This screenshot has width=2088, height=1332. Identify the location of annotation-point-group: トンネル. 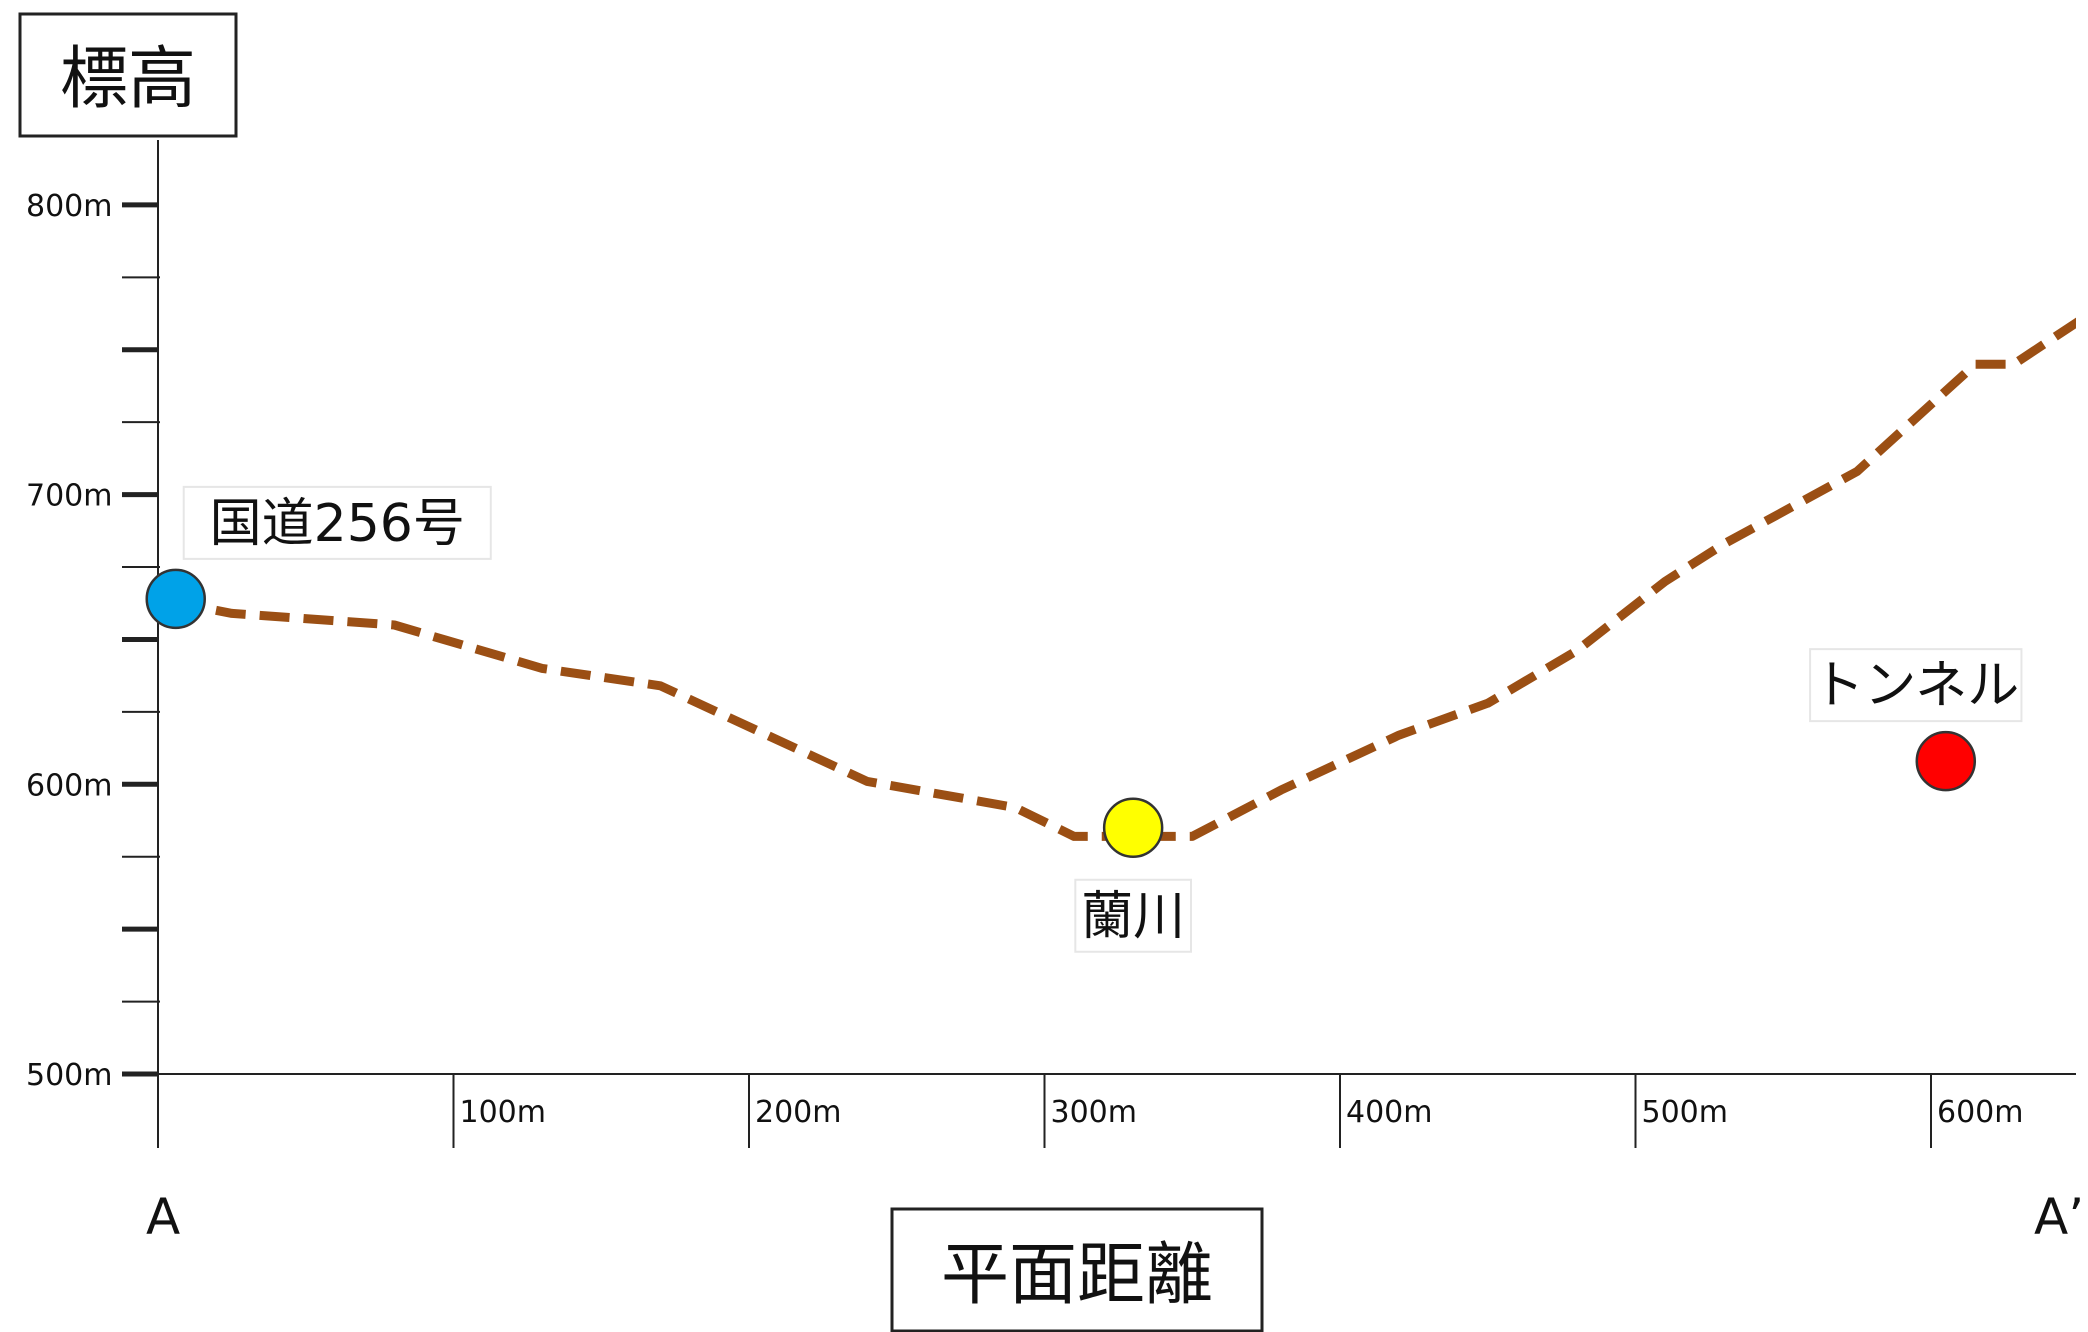
(1916, 720).